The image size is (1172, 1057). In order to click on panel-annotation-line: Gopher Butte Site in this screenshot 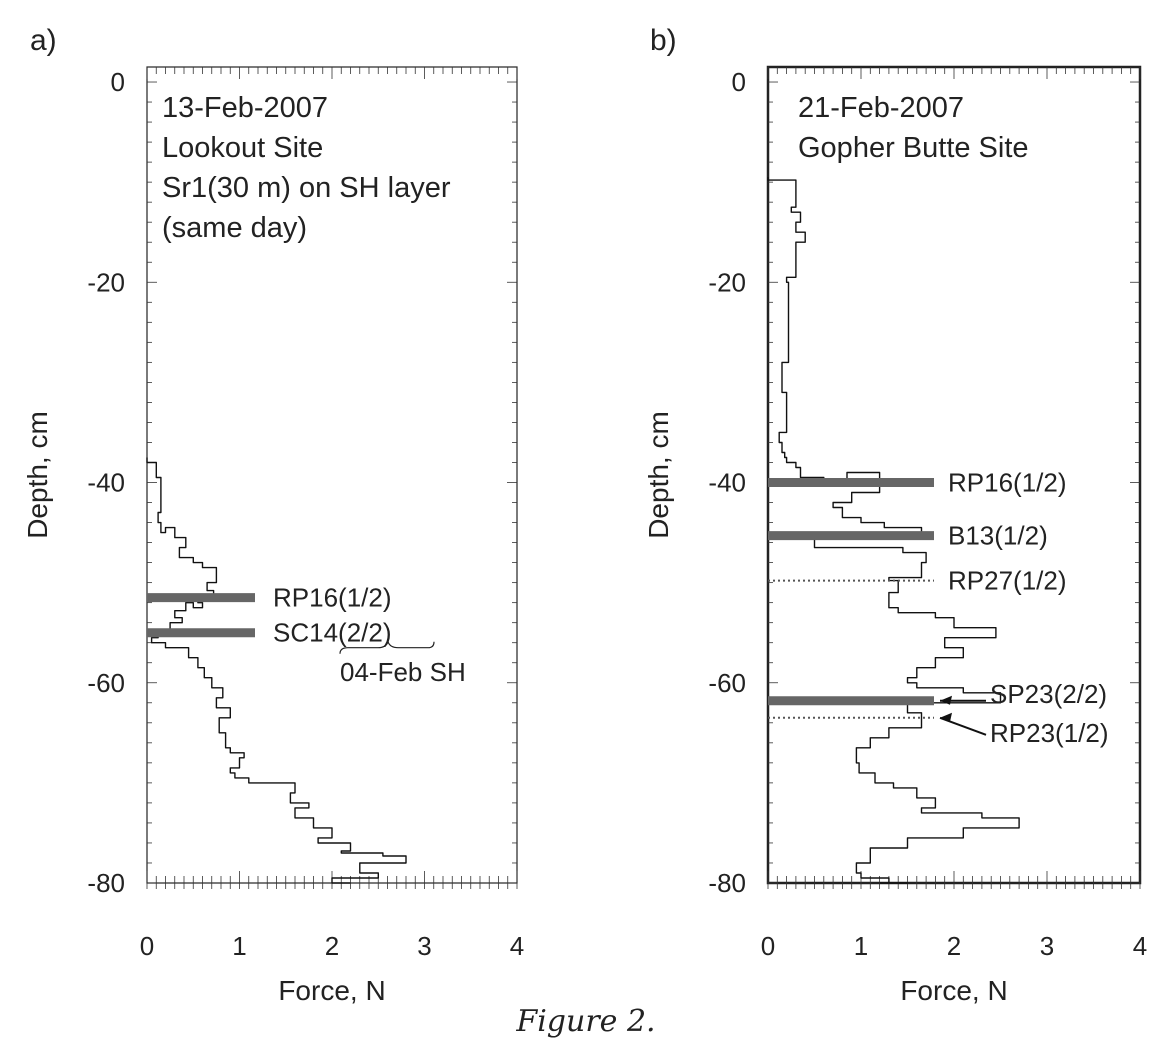, I will do `click(913, 148)`.